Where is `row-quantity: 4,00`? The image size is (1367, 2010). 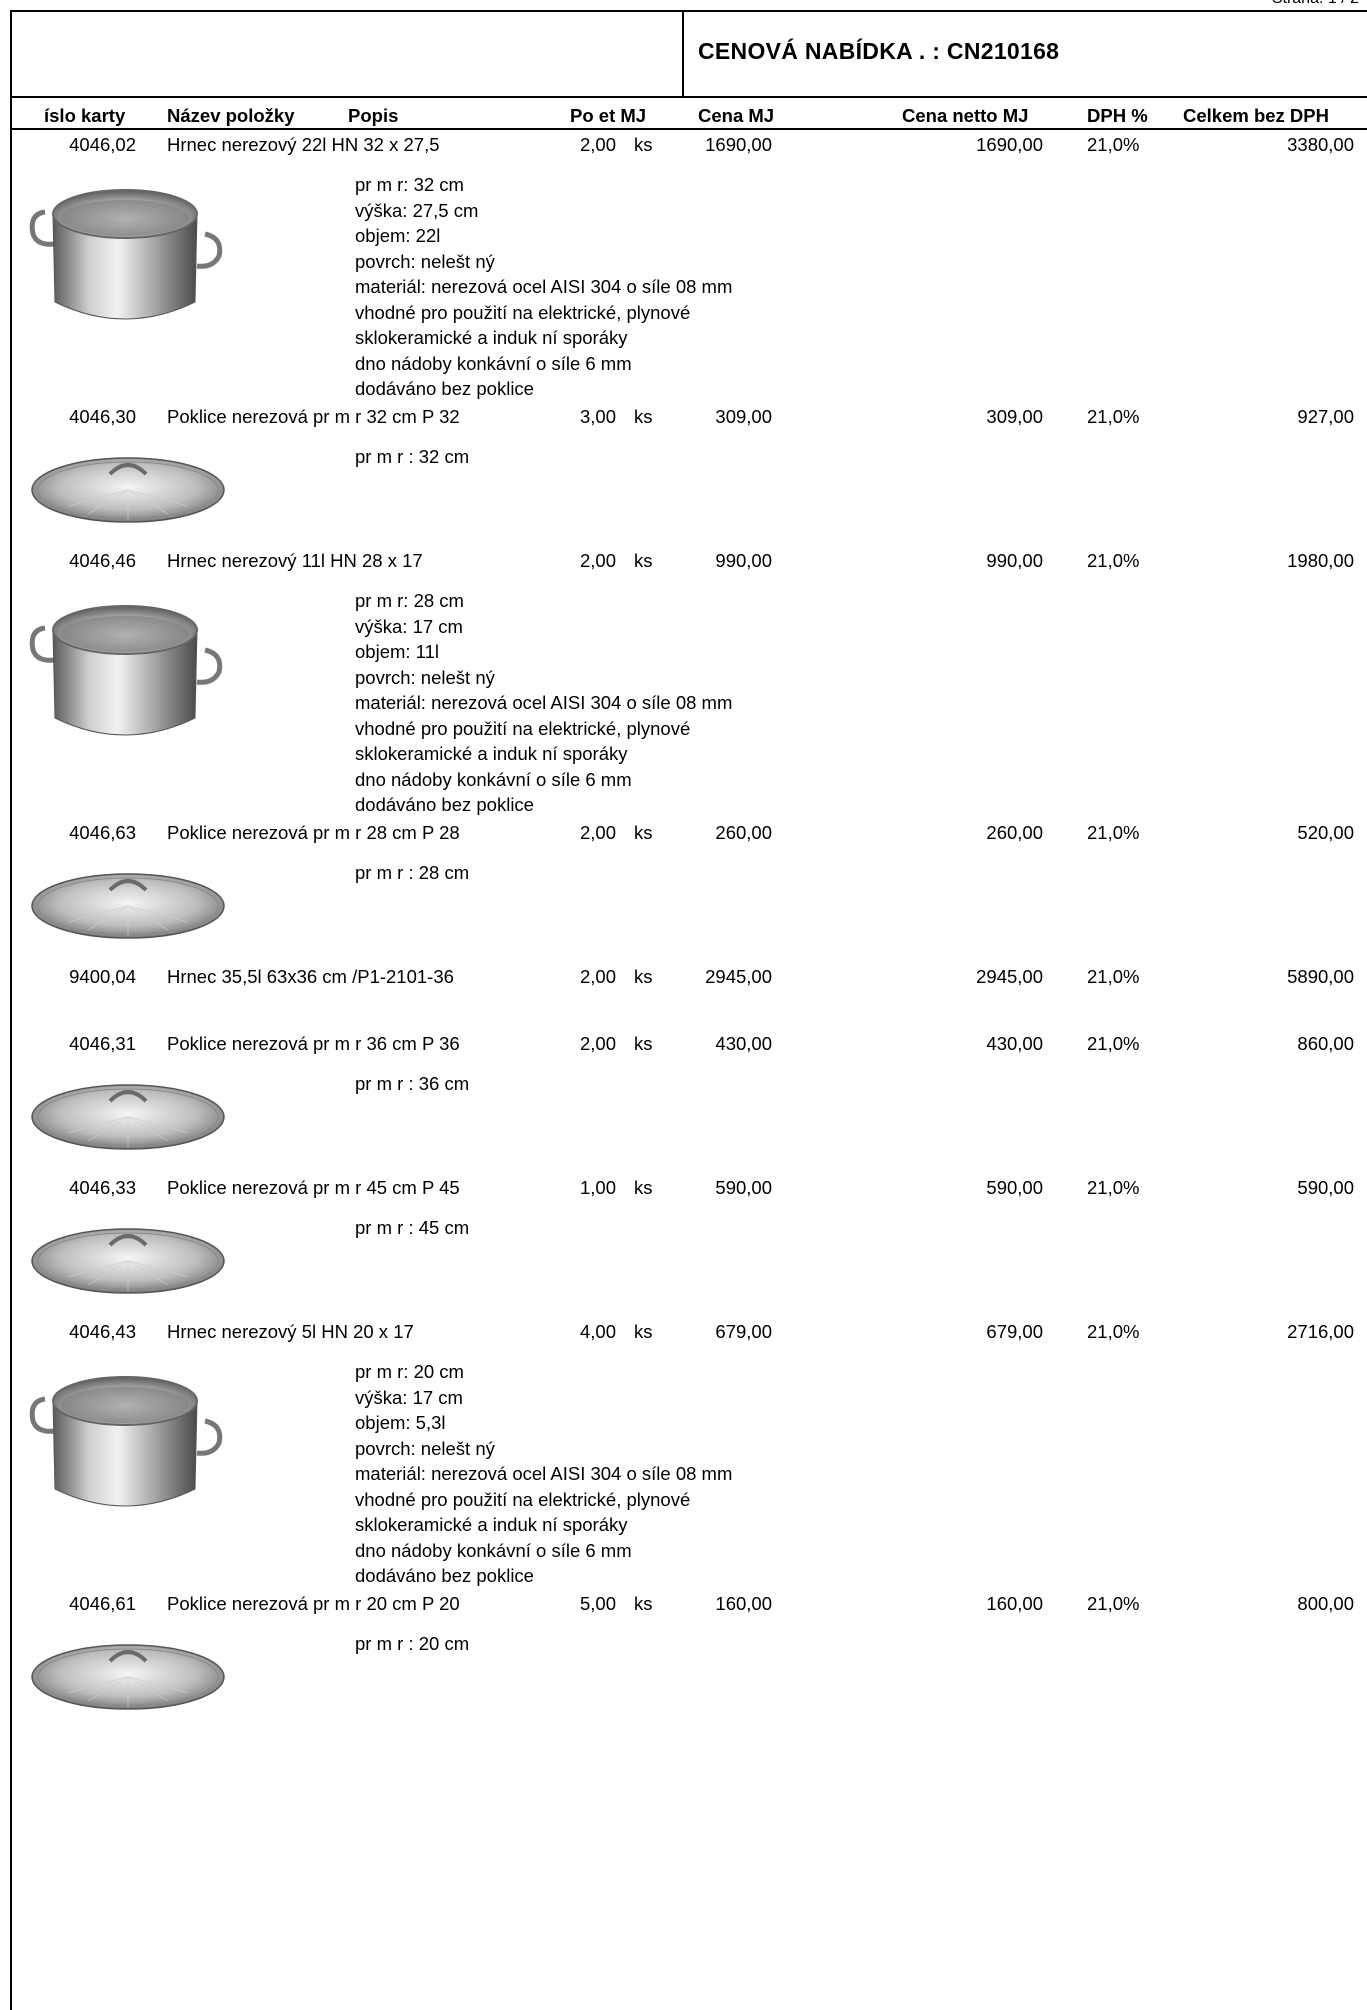
row-quantity: 4,00 is located at coordinates (597, 1331).